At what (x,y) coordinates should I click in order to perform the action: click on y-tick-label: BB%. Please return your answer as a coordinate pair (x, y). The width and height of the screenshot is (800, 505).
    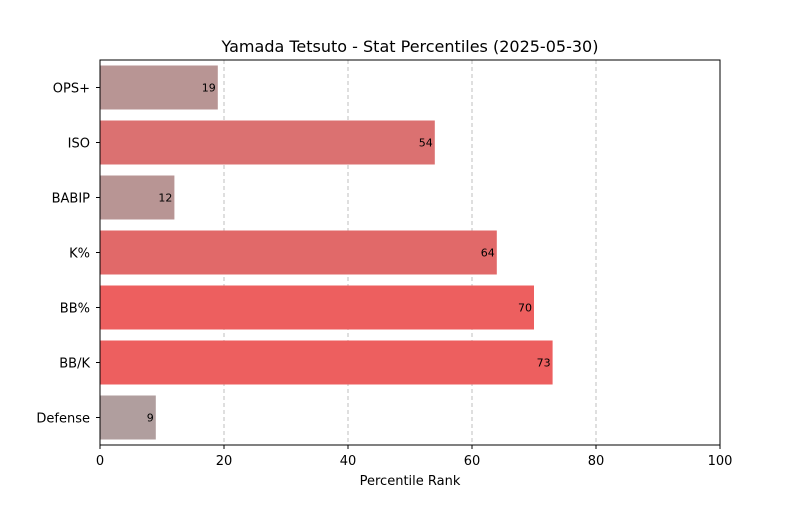
    Looking at the image, I should click on (75, 309).